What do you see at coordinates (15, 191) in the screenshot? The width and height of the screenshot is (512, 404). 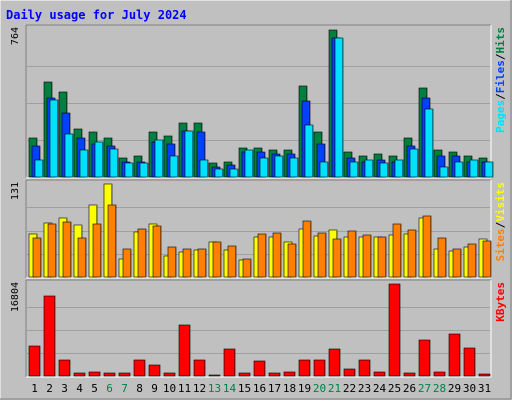 I see `y-max-label: 131` at bounding box center [15, 191].